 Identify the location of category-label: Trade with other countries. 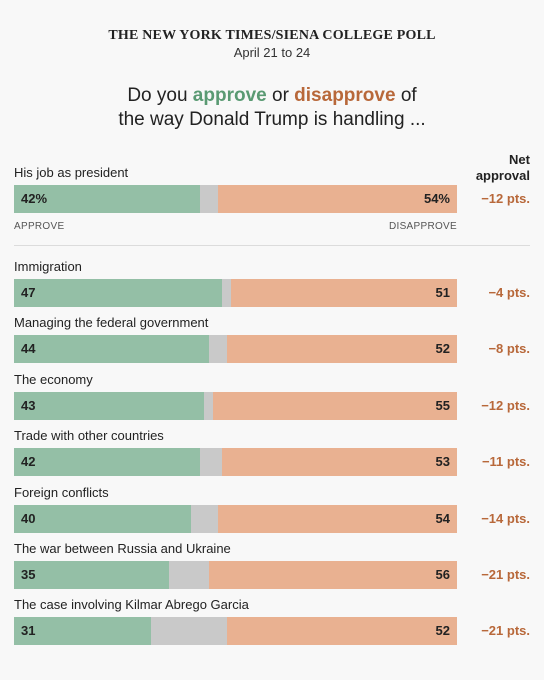
(89, 435).